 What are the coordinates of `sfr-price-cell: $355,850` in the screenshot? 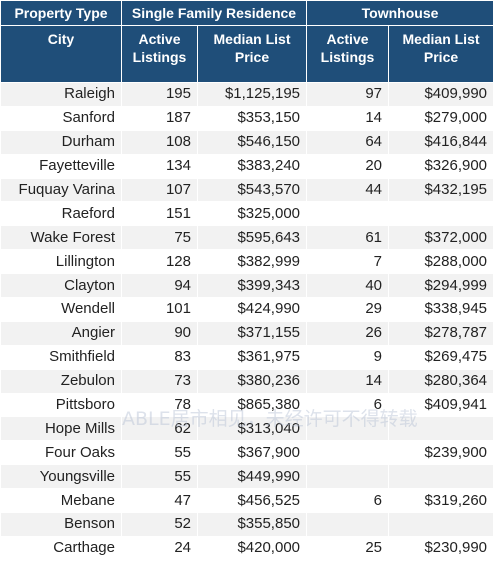 It's located at (252, 525).